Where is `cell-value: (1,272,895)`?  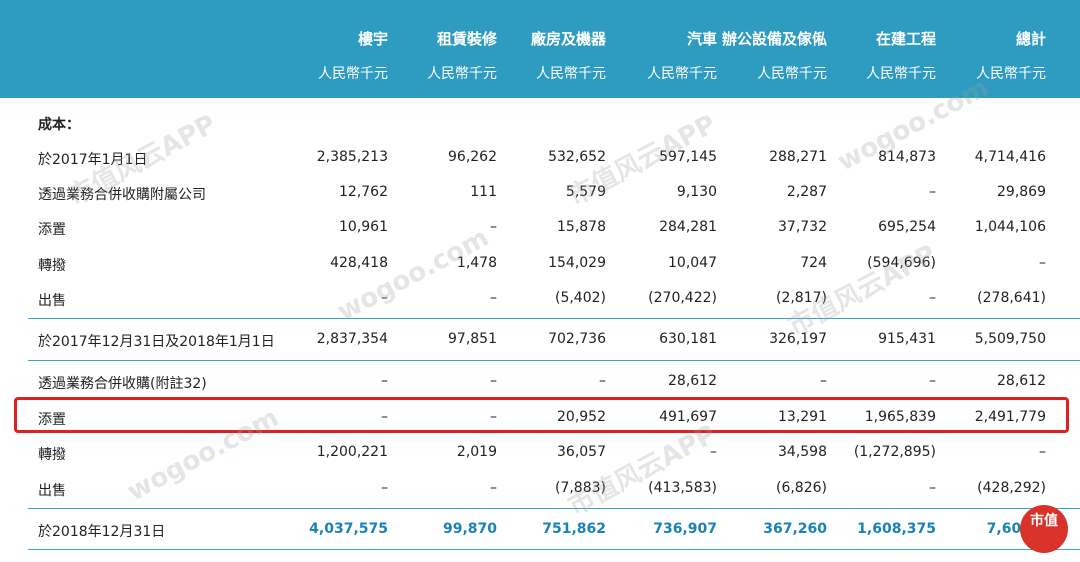 cell-value: (1,272,895) is located at coordinates (894, 452).